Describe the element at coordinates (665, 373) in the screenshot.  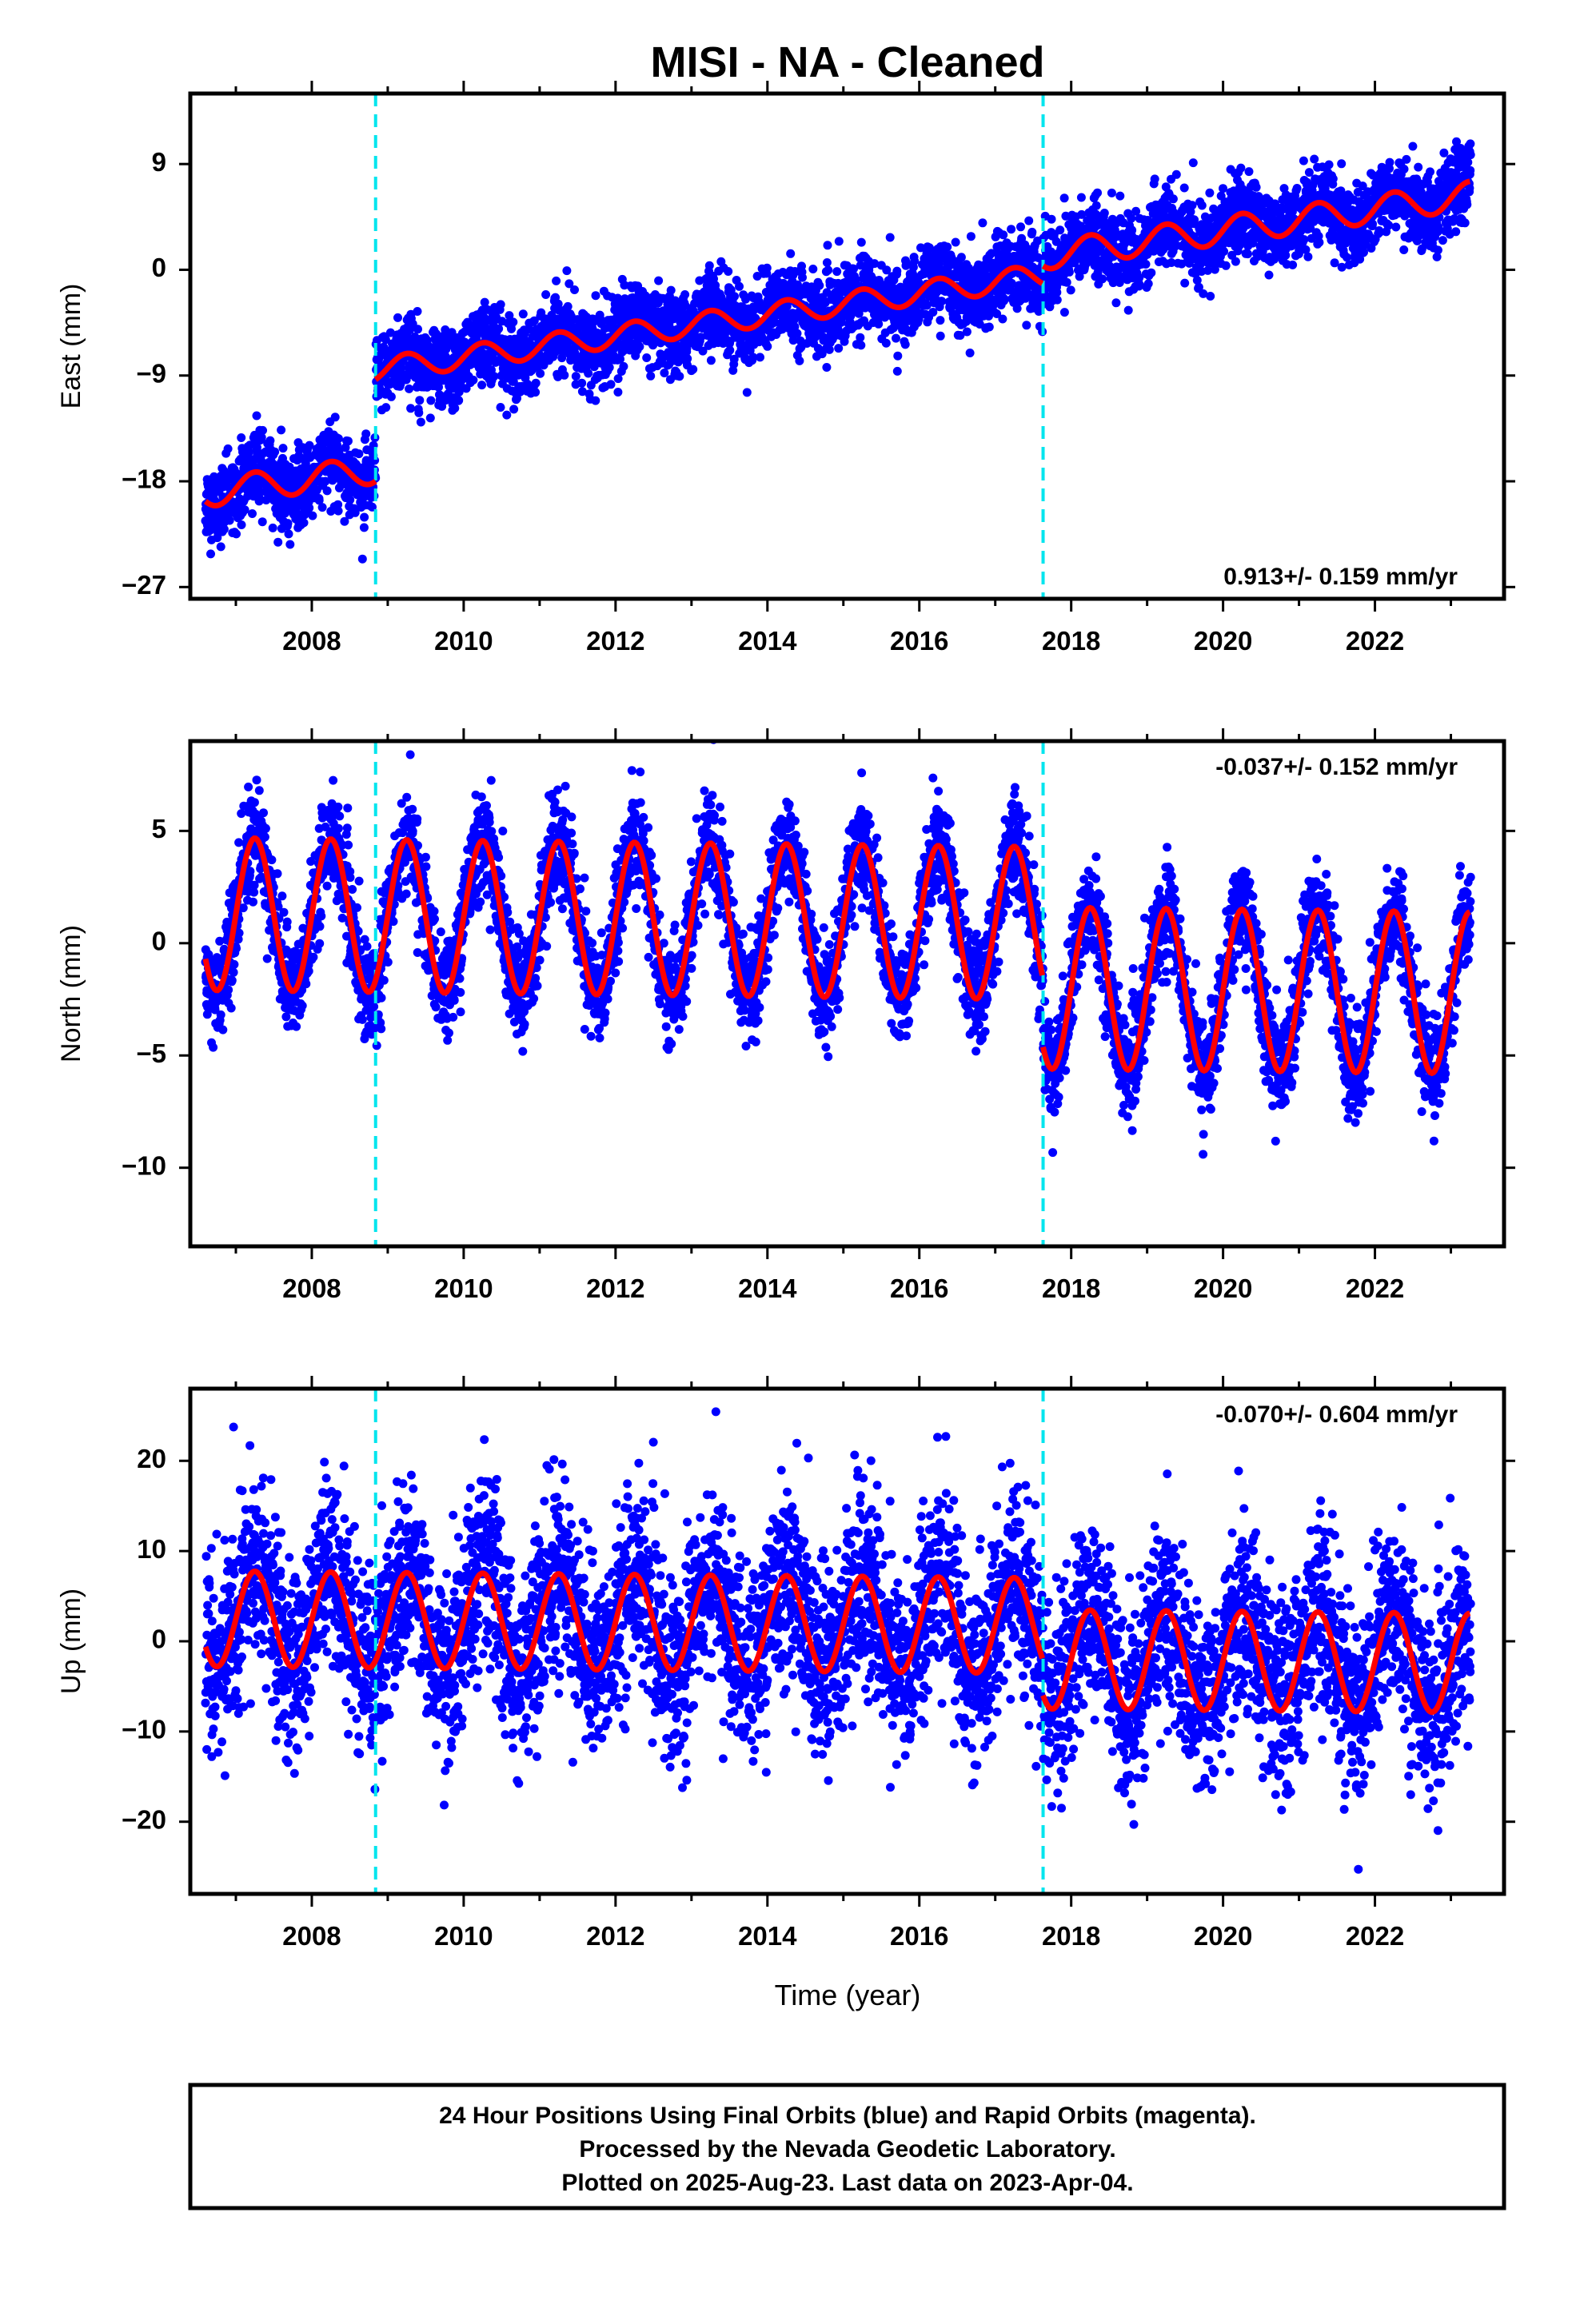
I see `data-point-1943` at that location.